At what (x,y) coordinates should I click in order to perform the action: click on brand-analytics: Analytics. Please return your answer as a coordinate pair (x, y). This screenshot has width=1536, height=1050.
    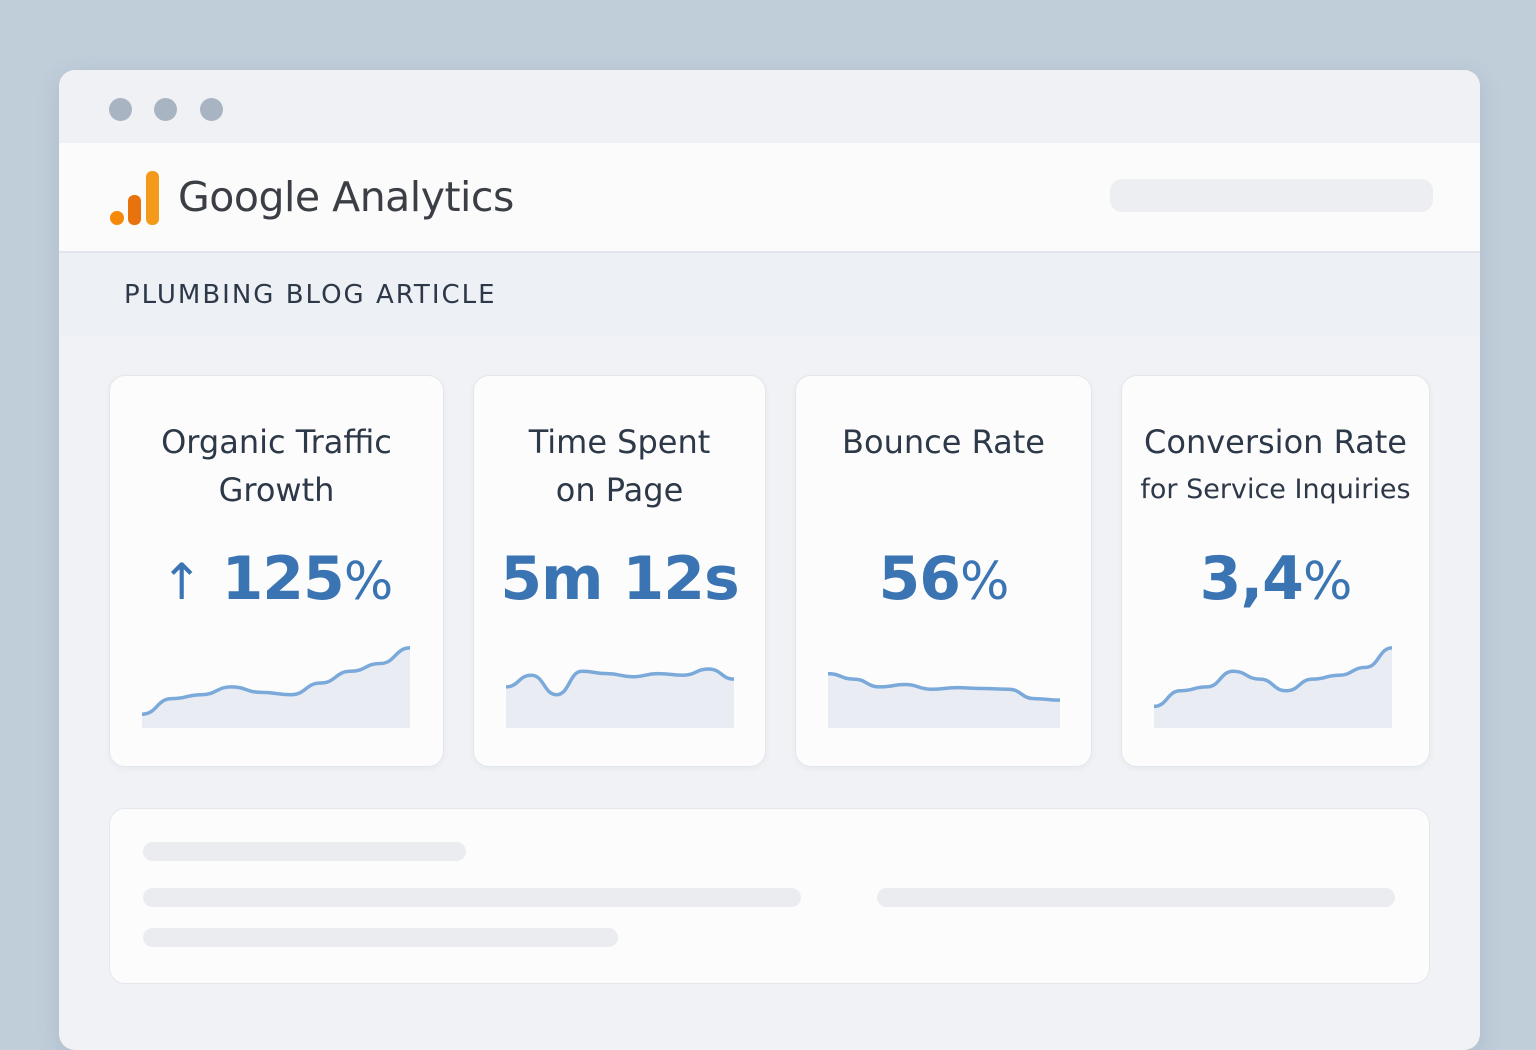
    Looking at the image, I should click on (423, 197).